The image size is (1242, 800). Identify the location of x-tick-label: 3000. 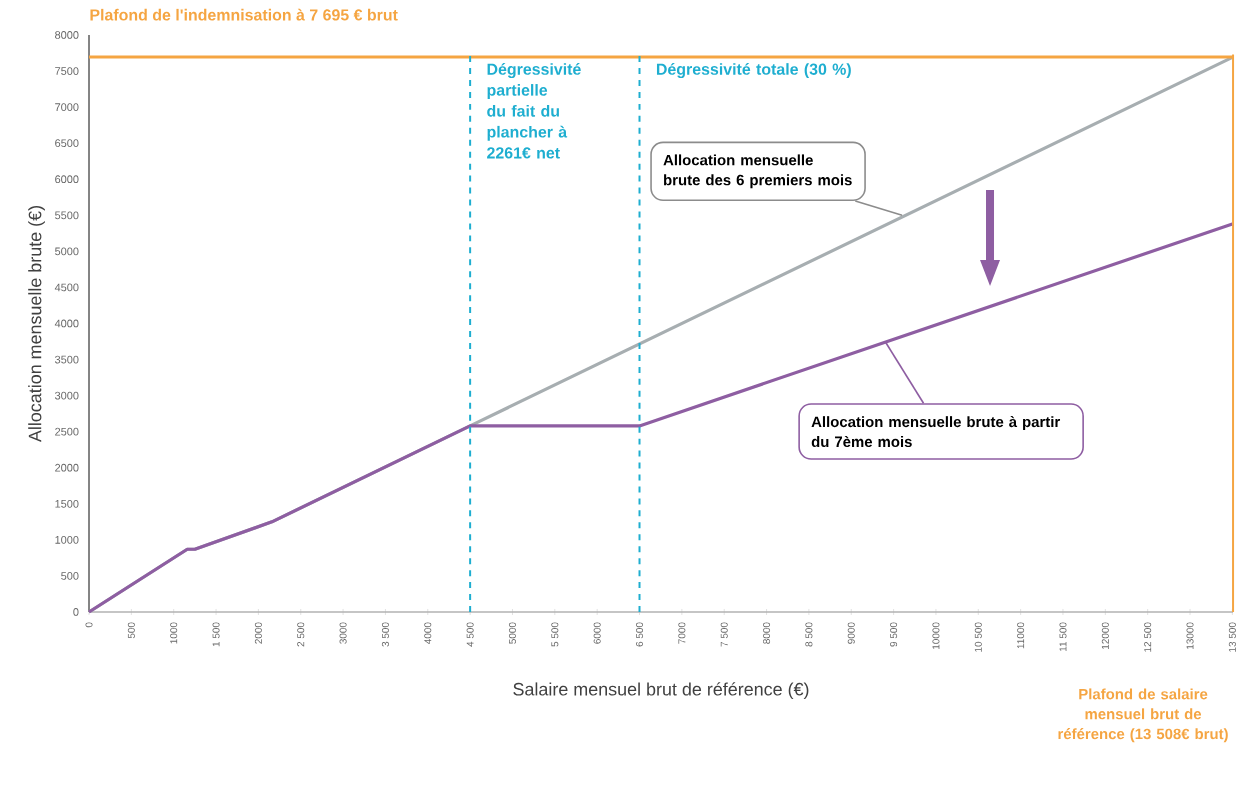
(343, 633).